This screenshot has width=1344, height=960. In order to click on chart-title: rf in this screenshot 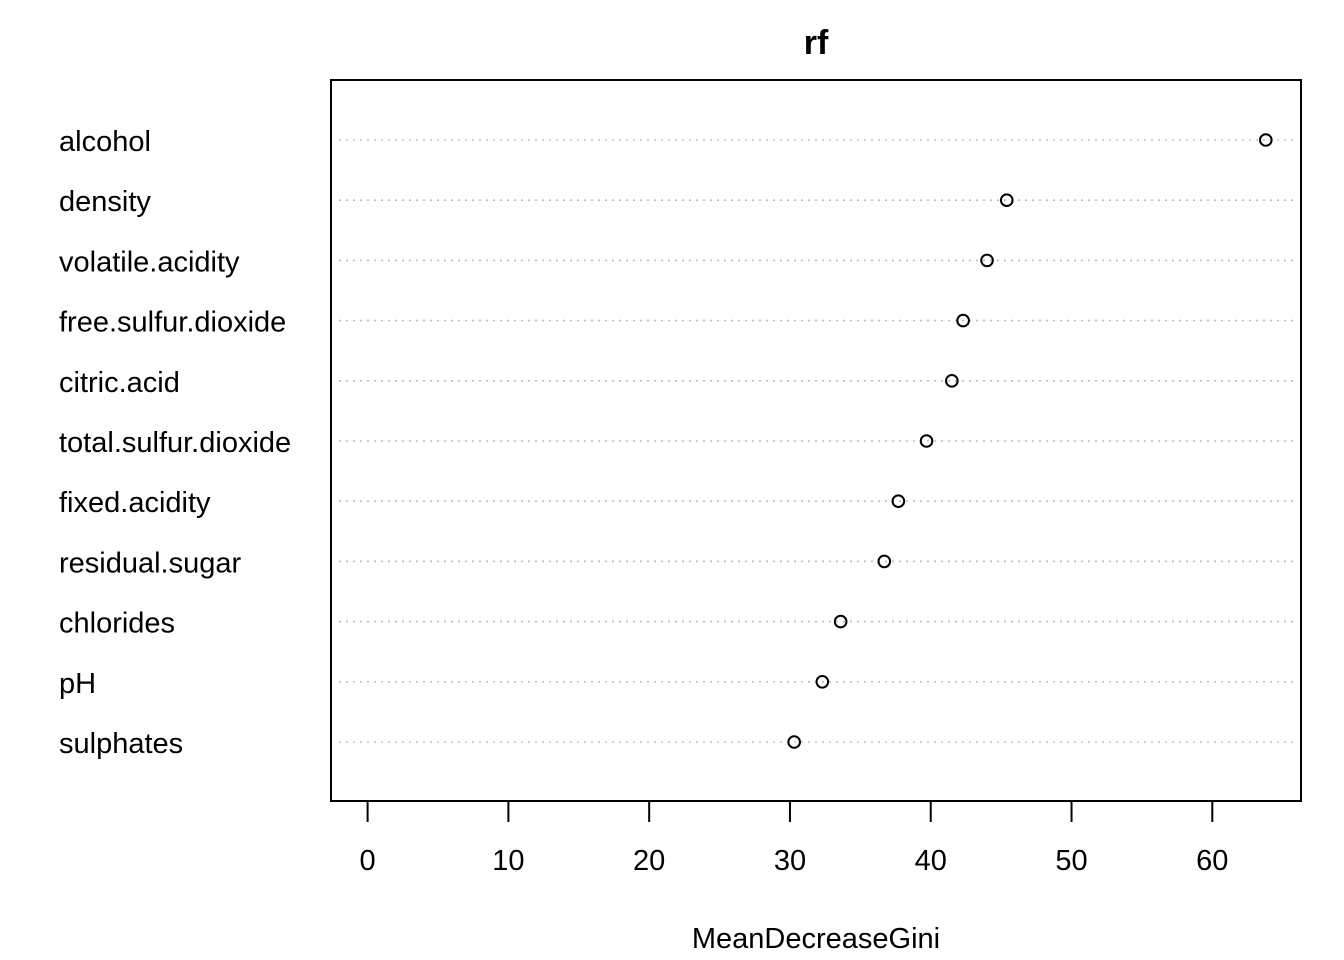, I will do `click(816, 43)`.